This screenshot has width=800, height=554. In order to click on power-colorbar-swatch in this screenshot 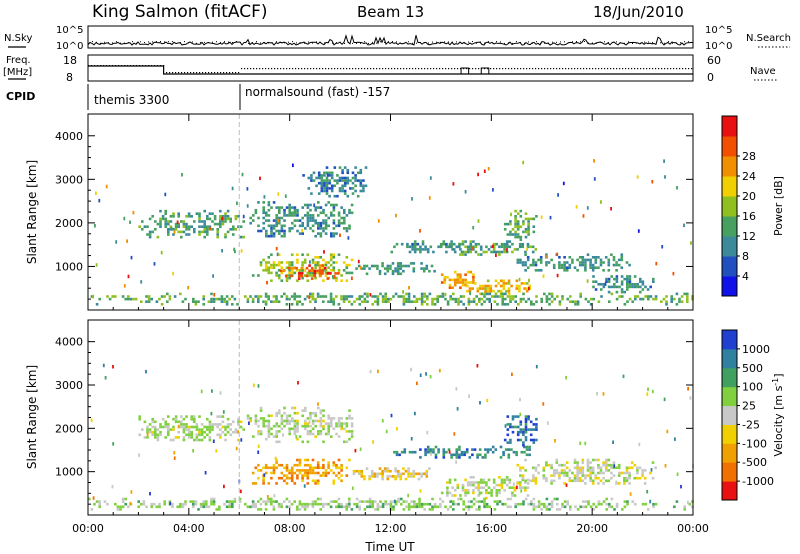, I will do `click(729, 166)`.